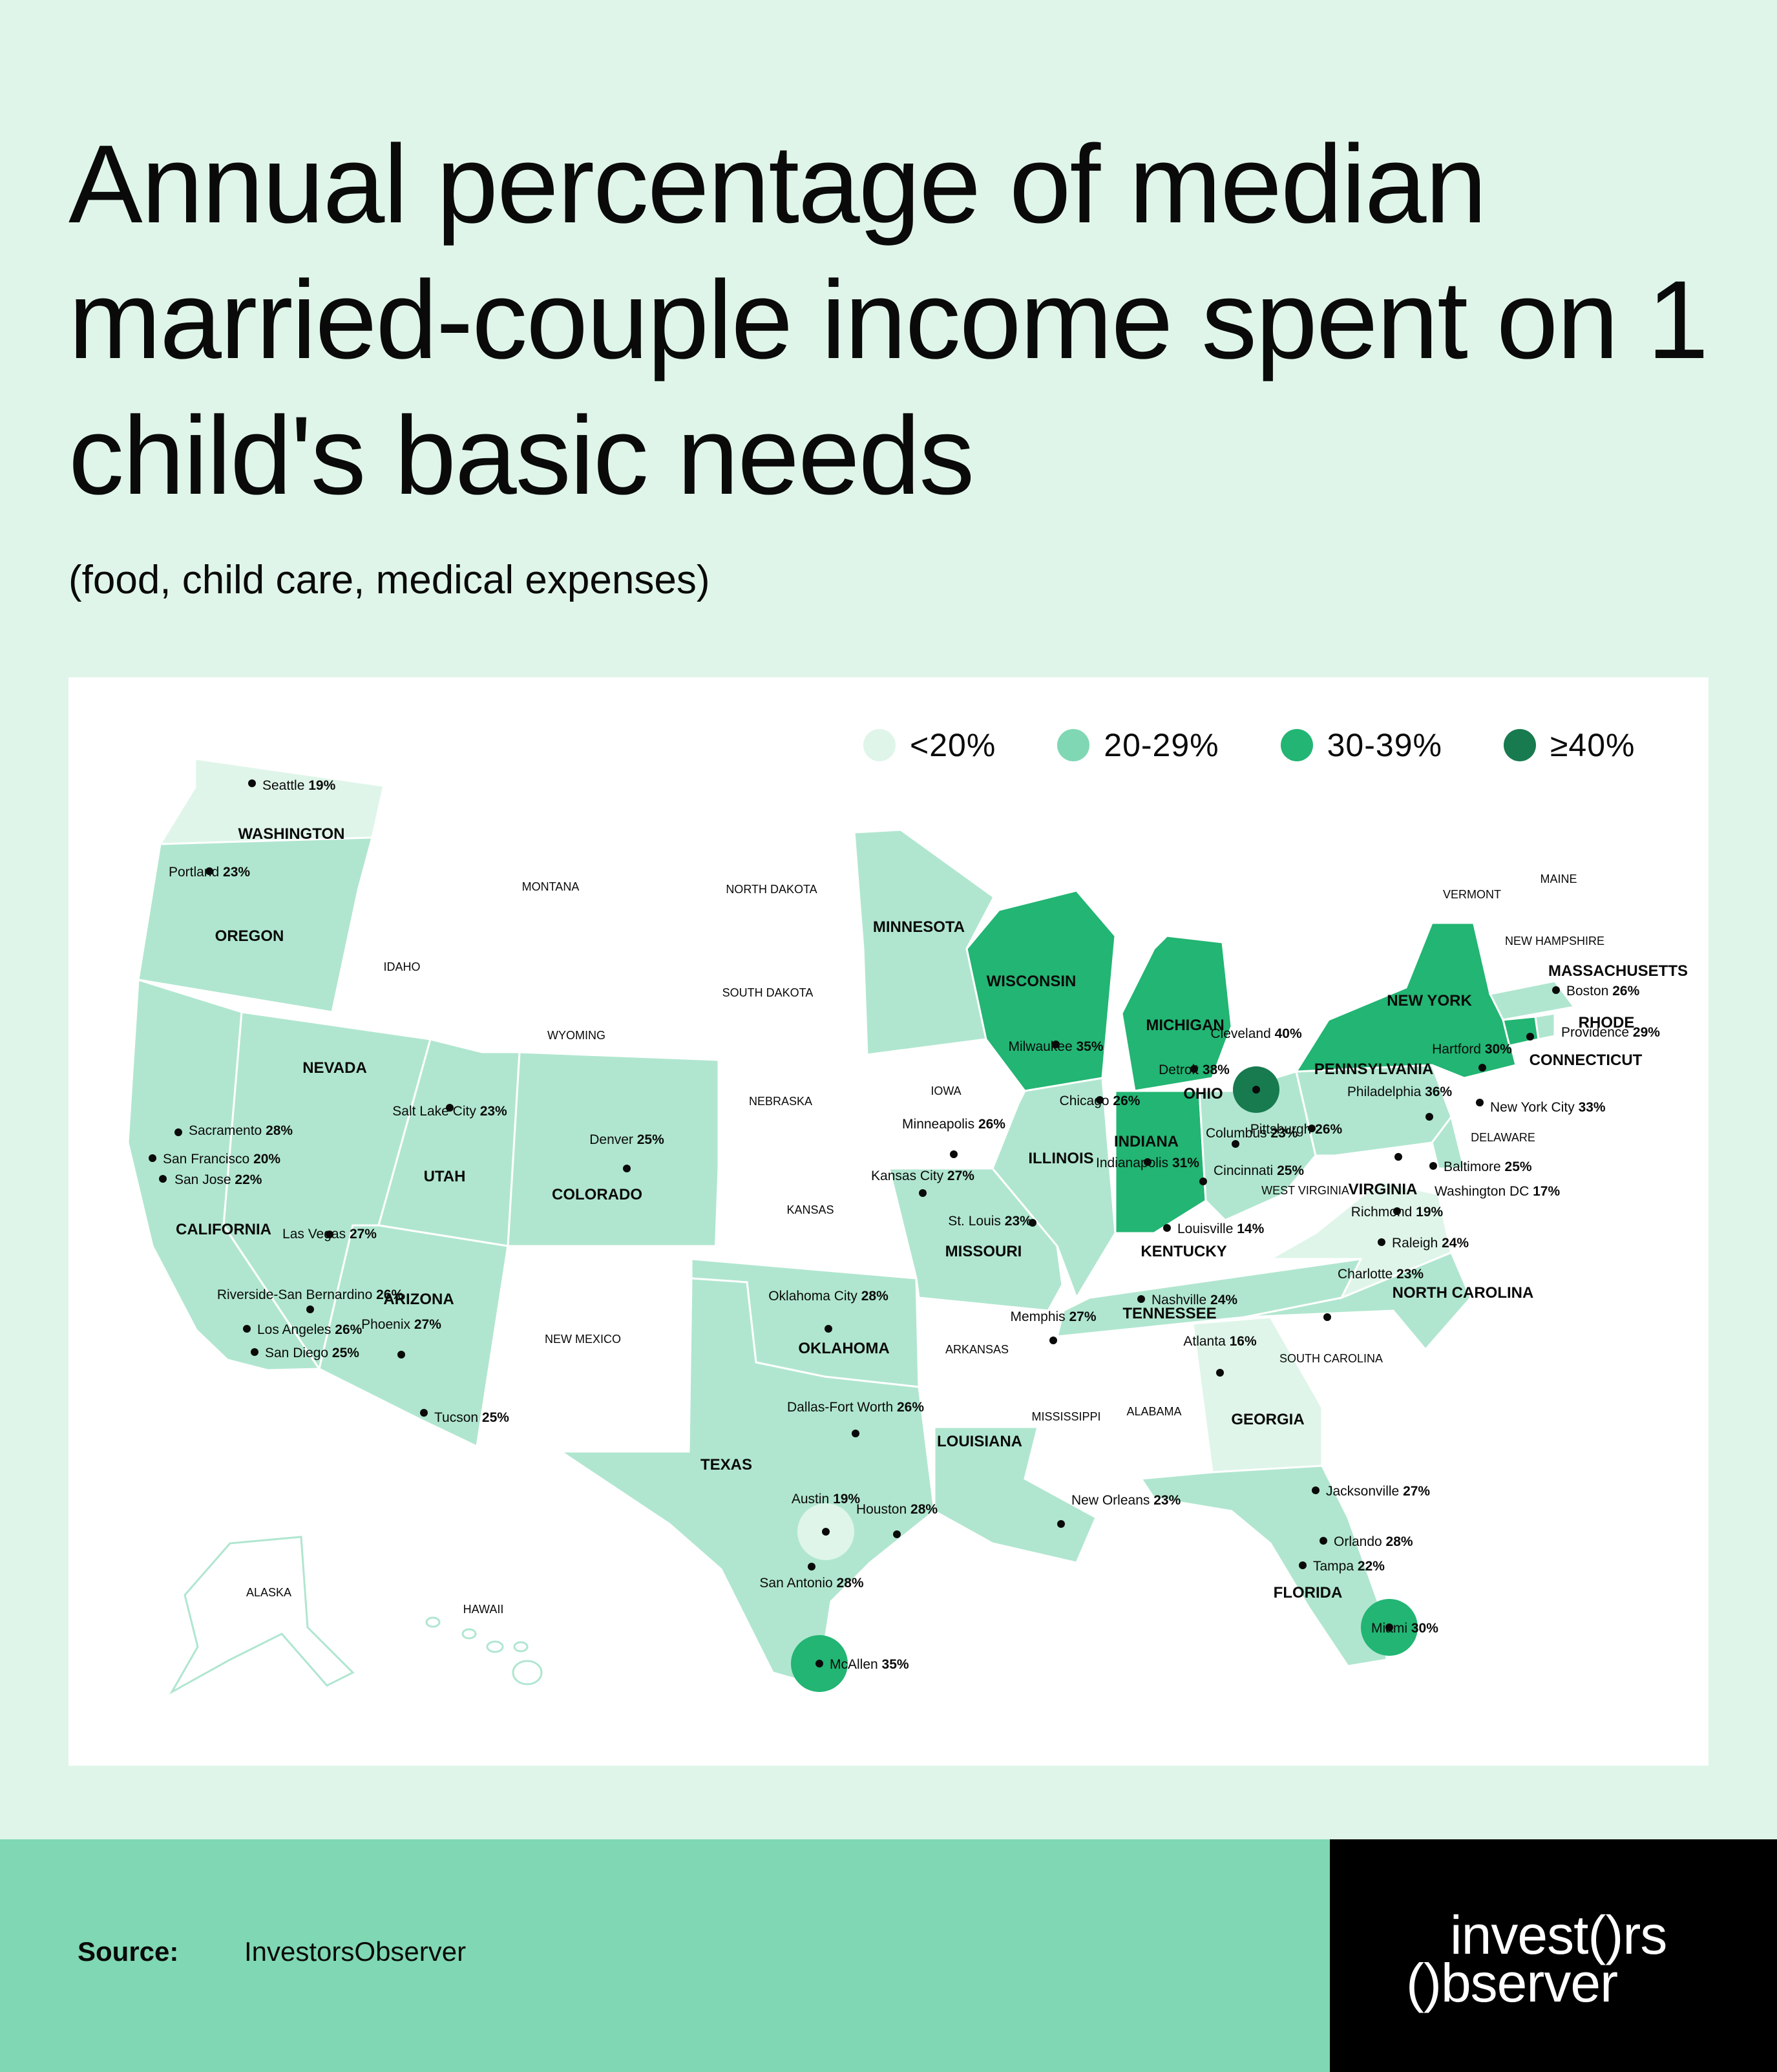 This screenshot has width=1777, height=2072. I want to click on state-mi, so click(1176, 1013).